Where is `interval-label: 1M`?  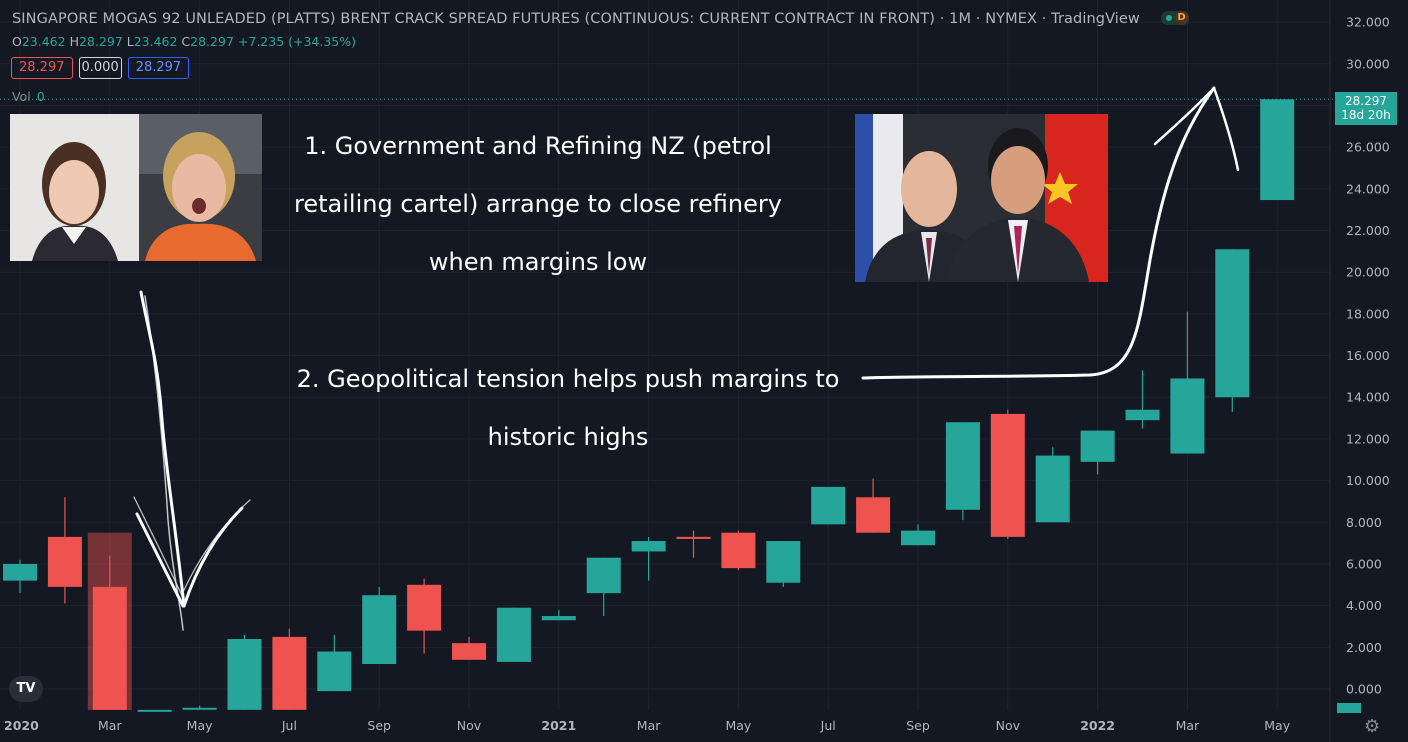
interval-label: 1M is located at coordinates (960, 19).